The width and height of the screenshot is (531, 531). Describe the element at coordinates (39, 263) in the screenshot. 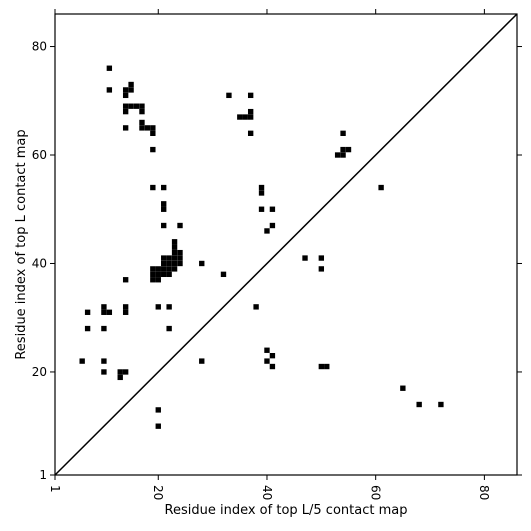

I see `y-tick-label: 40` at that location.